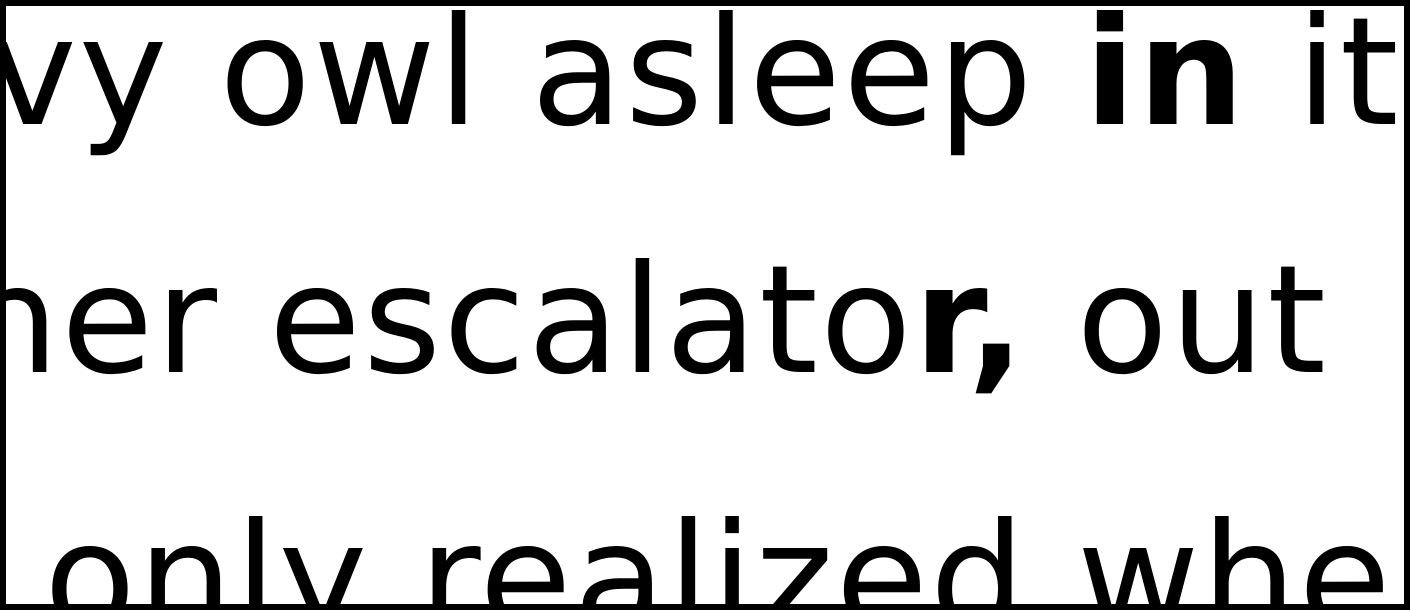 This screenshot has height=610, width=1410. Describe the element at coordinates (1177, 321) in the screenshot. I see `text-segment: out` at that location.